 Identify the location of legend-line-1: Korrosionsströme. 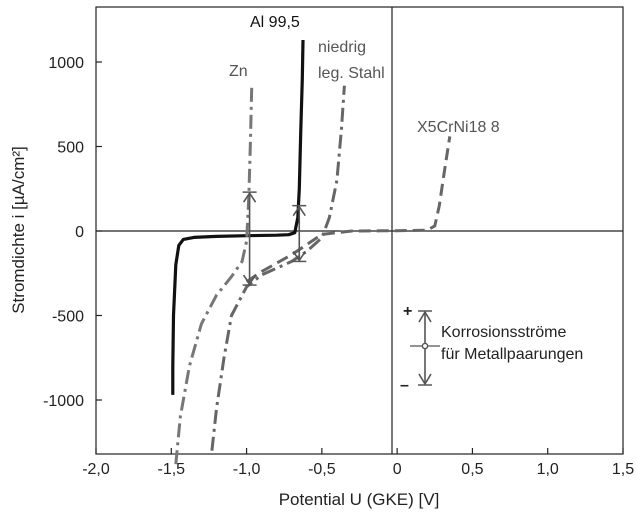
(503, 332).